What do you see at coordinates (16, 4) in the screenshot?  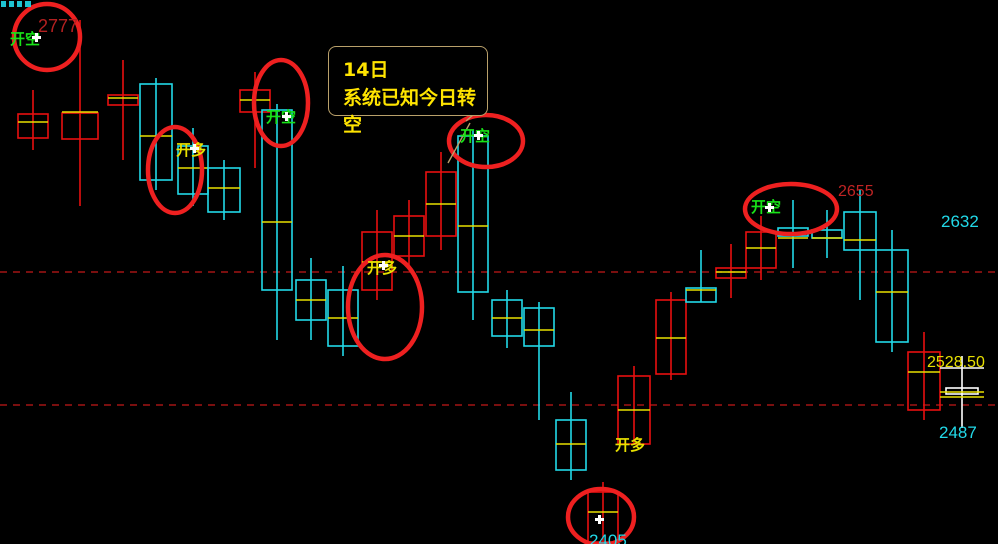 I see `clipped-header-text` at bounding box center [16, 4].